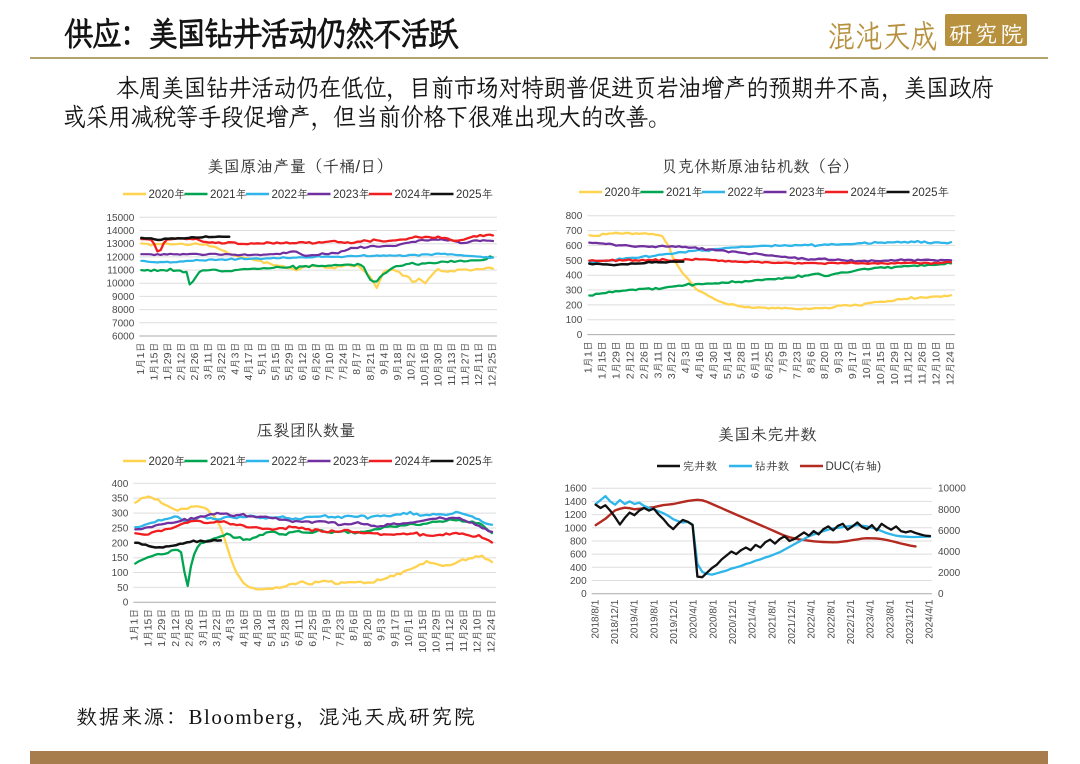 This screenshot has width=1080, height=764. I want to click on svg-text: 5月1日, so click(261, 358).